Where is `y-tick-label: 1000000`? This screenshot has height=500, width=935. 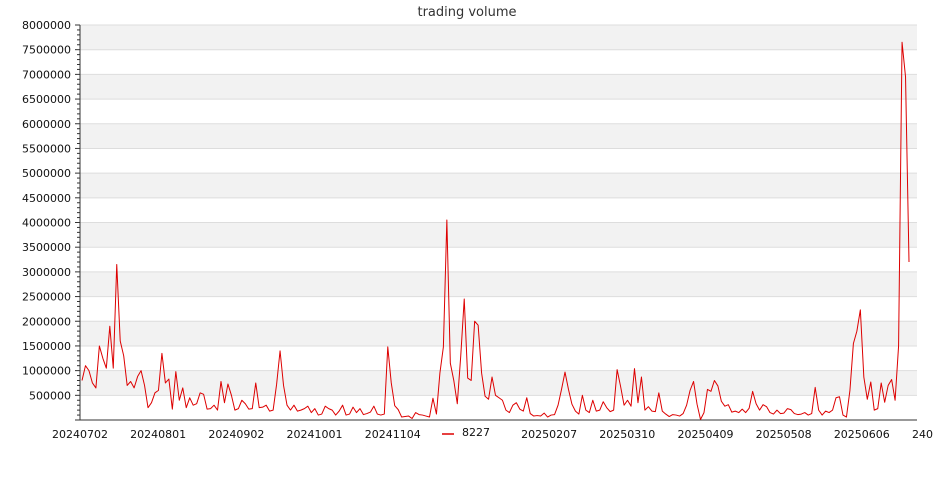 y-tick-label: 1000000 is located at coordinates (46, 371).